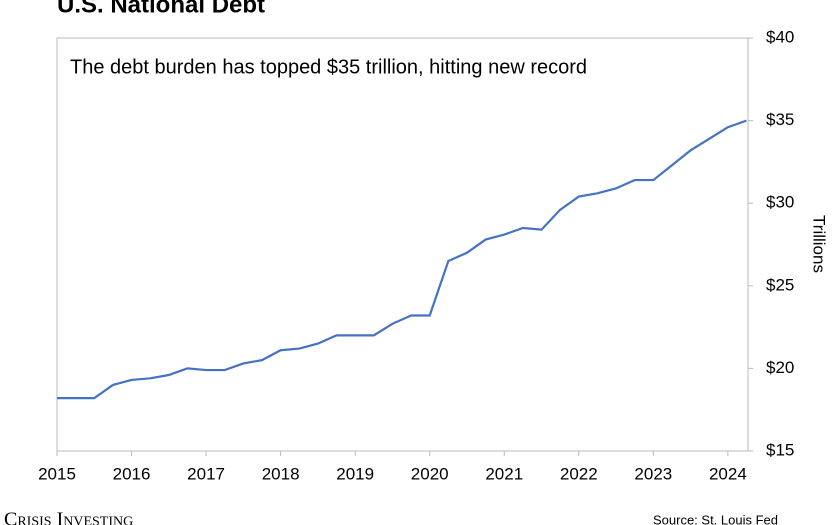 Image resolution: width=840 pixels, height=525 pixels. I want to click on x-tick-label: 2018, so click(281, 473).